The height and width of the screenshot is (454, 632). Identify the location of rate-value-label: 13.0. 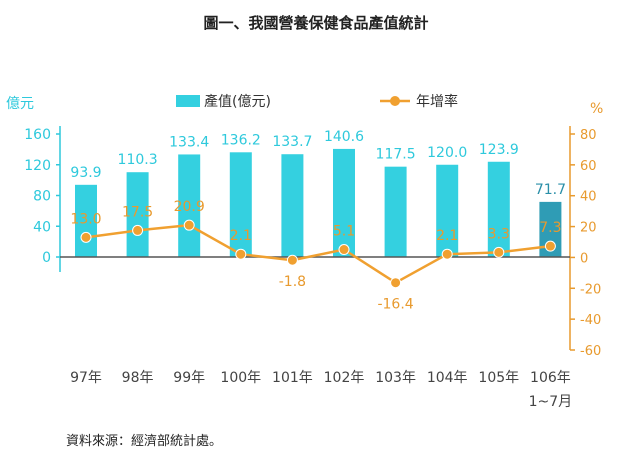
(85, 219).